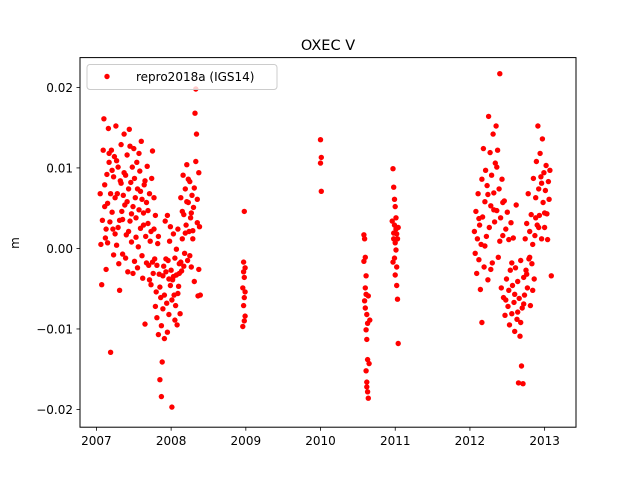 This screenshot has width=640, height=484. I want to click on y-tick-label: 0.01, so click(59, 168).